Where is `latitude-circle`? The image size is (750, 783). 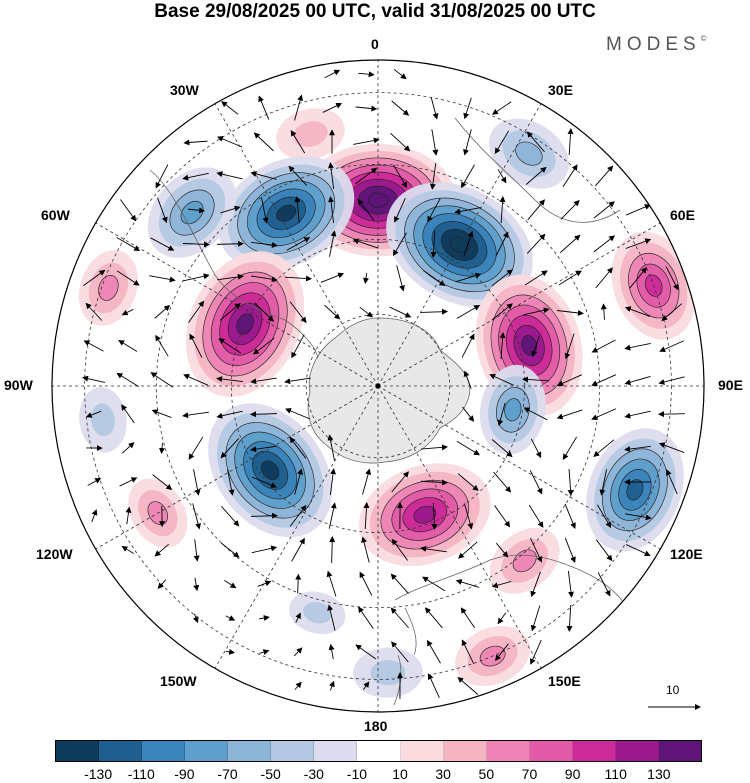 latitude-circle is located at coordinates (378, 386).